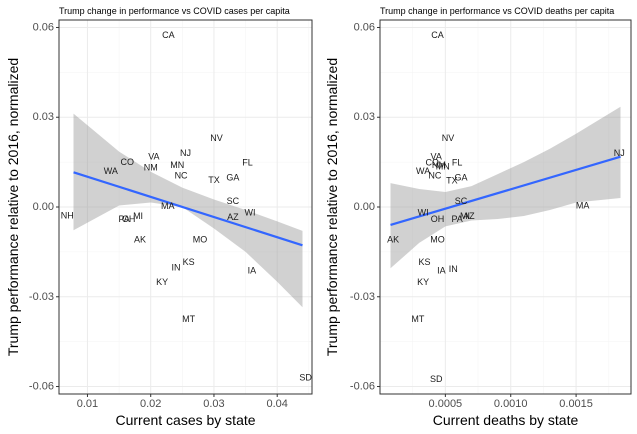  I want to click on x-axis-title: Current deaths by state, so click(506, 420).